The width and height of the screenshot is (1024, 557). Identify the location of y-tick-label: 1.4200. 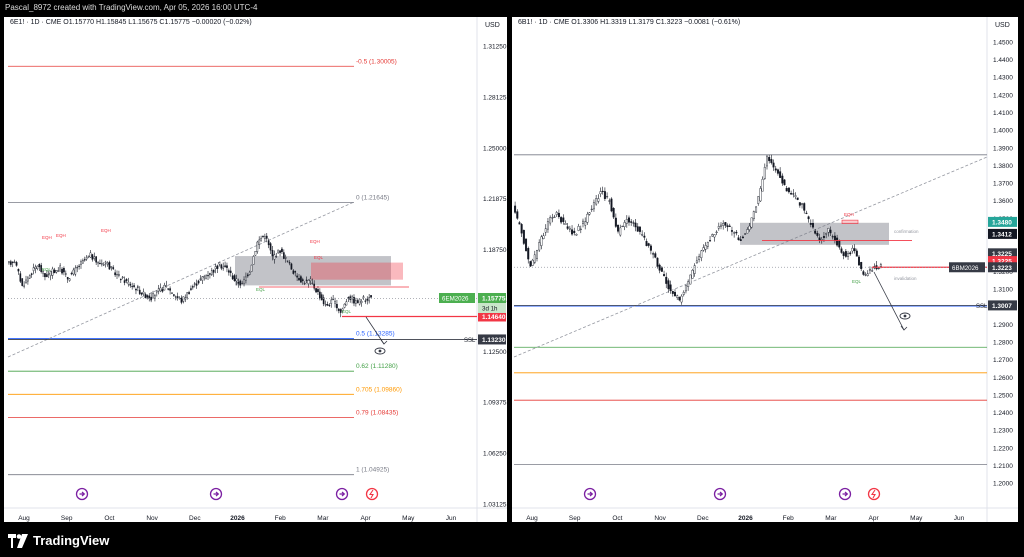
(1003, 95).